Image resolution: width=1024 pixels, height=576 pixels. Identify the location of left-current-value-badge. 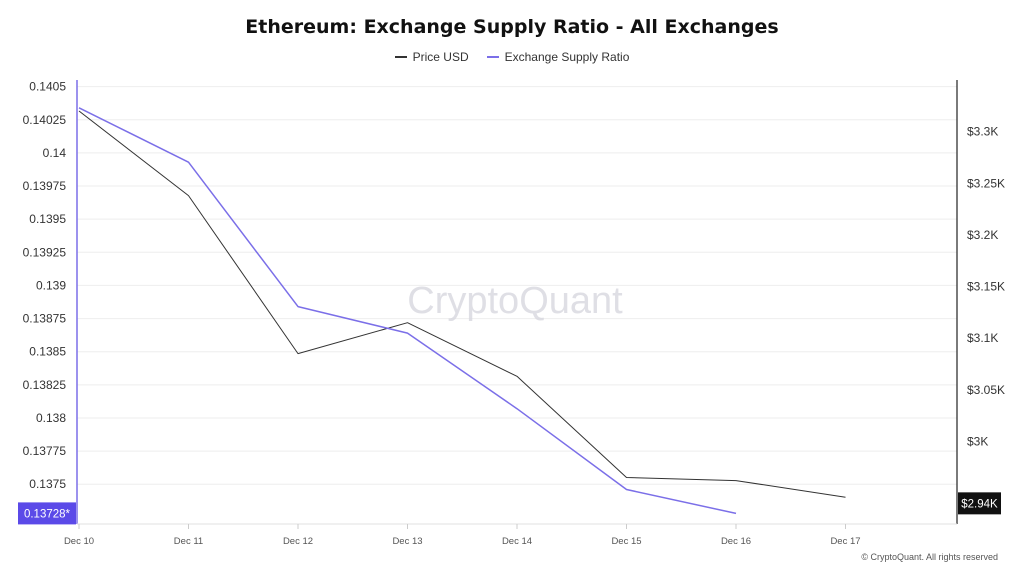
(47, 513).